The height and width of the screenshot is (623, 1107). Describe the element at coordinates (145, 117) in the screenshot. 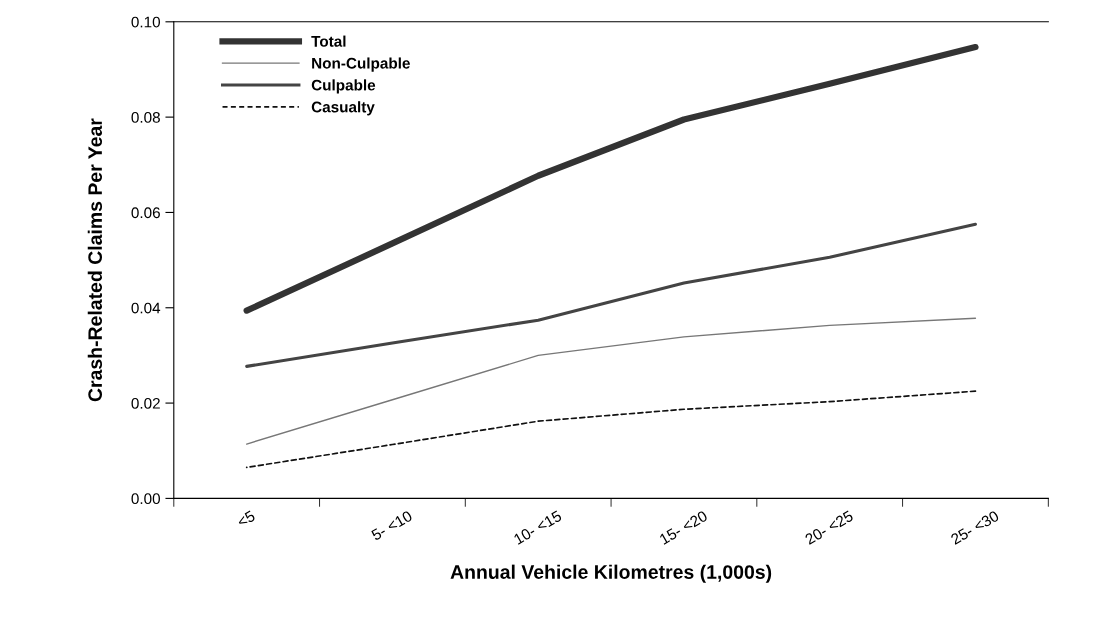

I see `y-tick-label: 0.08` at that location.